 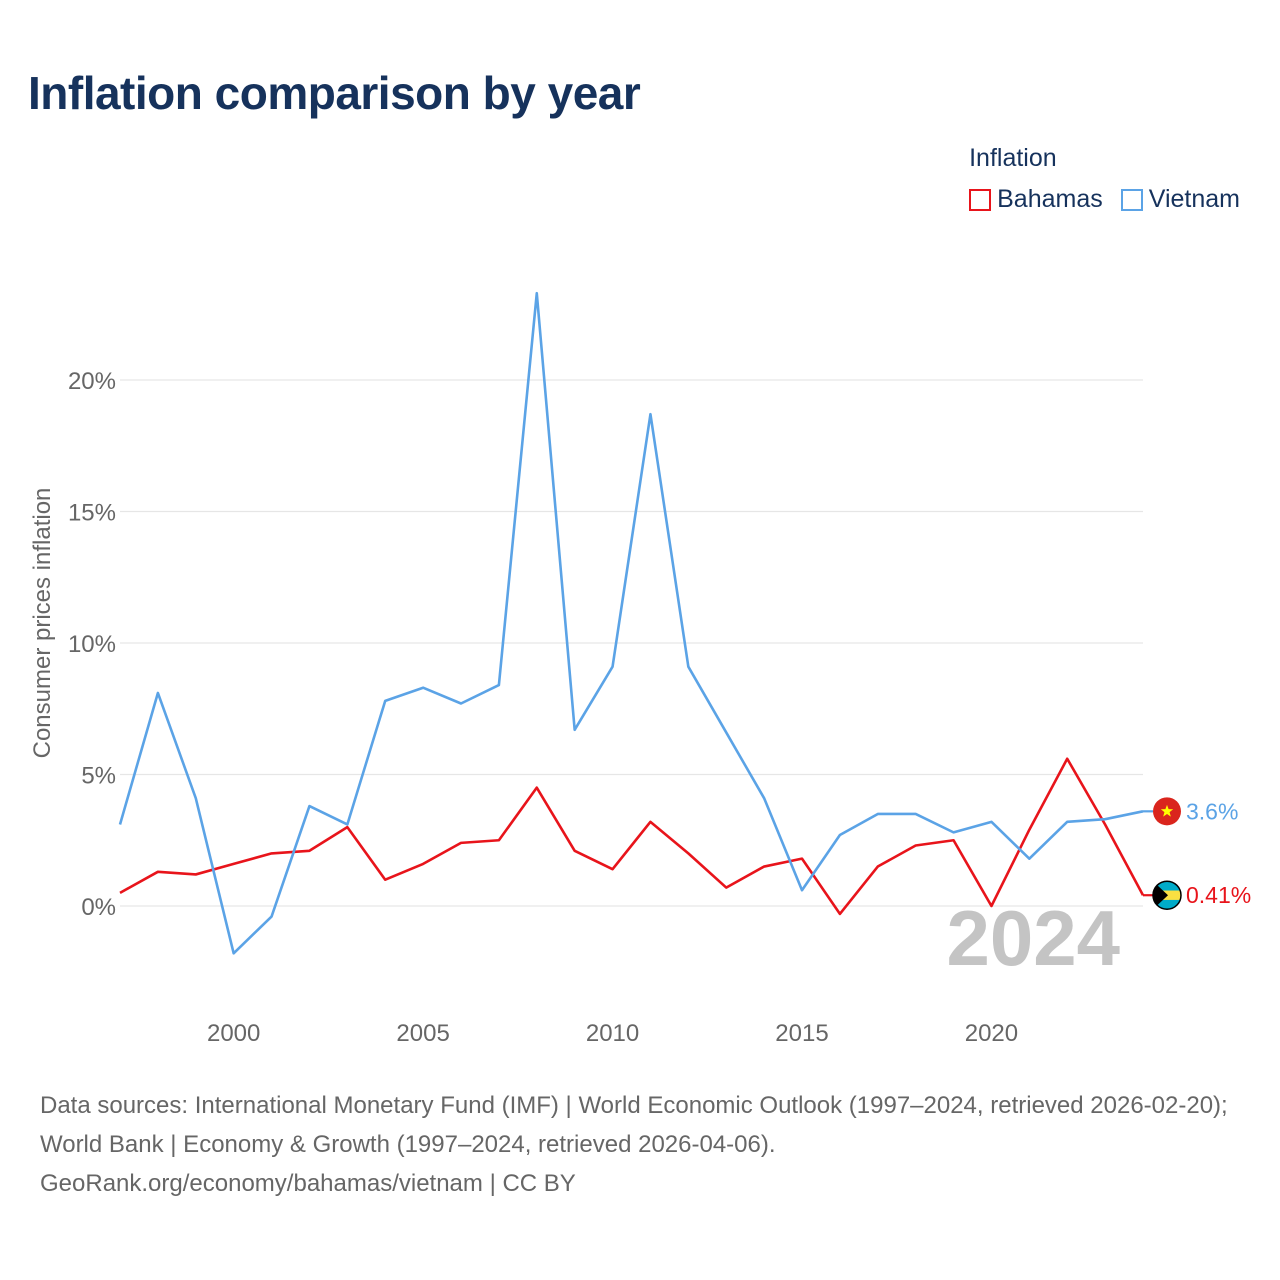 What do you see at coordinates (42, 623) in the screenshot?
I see `y-axis-label: Consumer prices inflation` at bounding box center [42, 623].